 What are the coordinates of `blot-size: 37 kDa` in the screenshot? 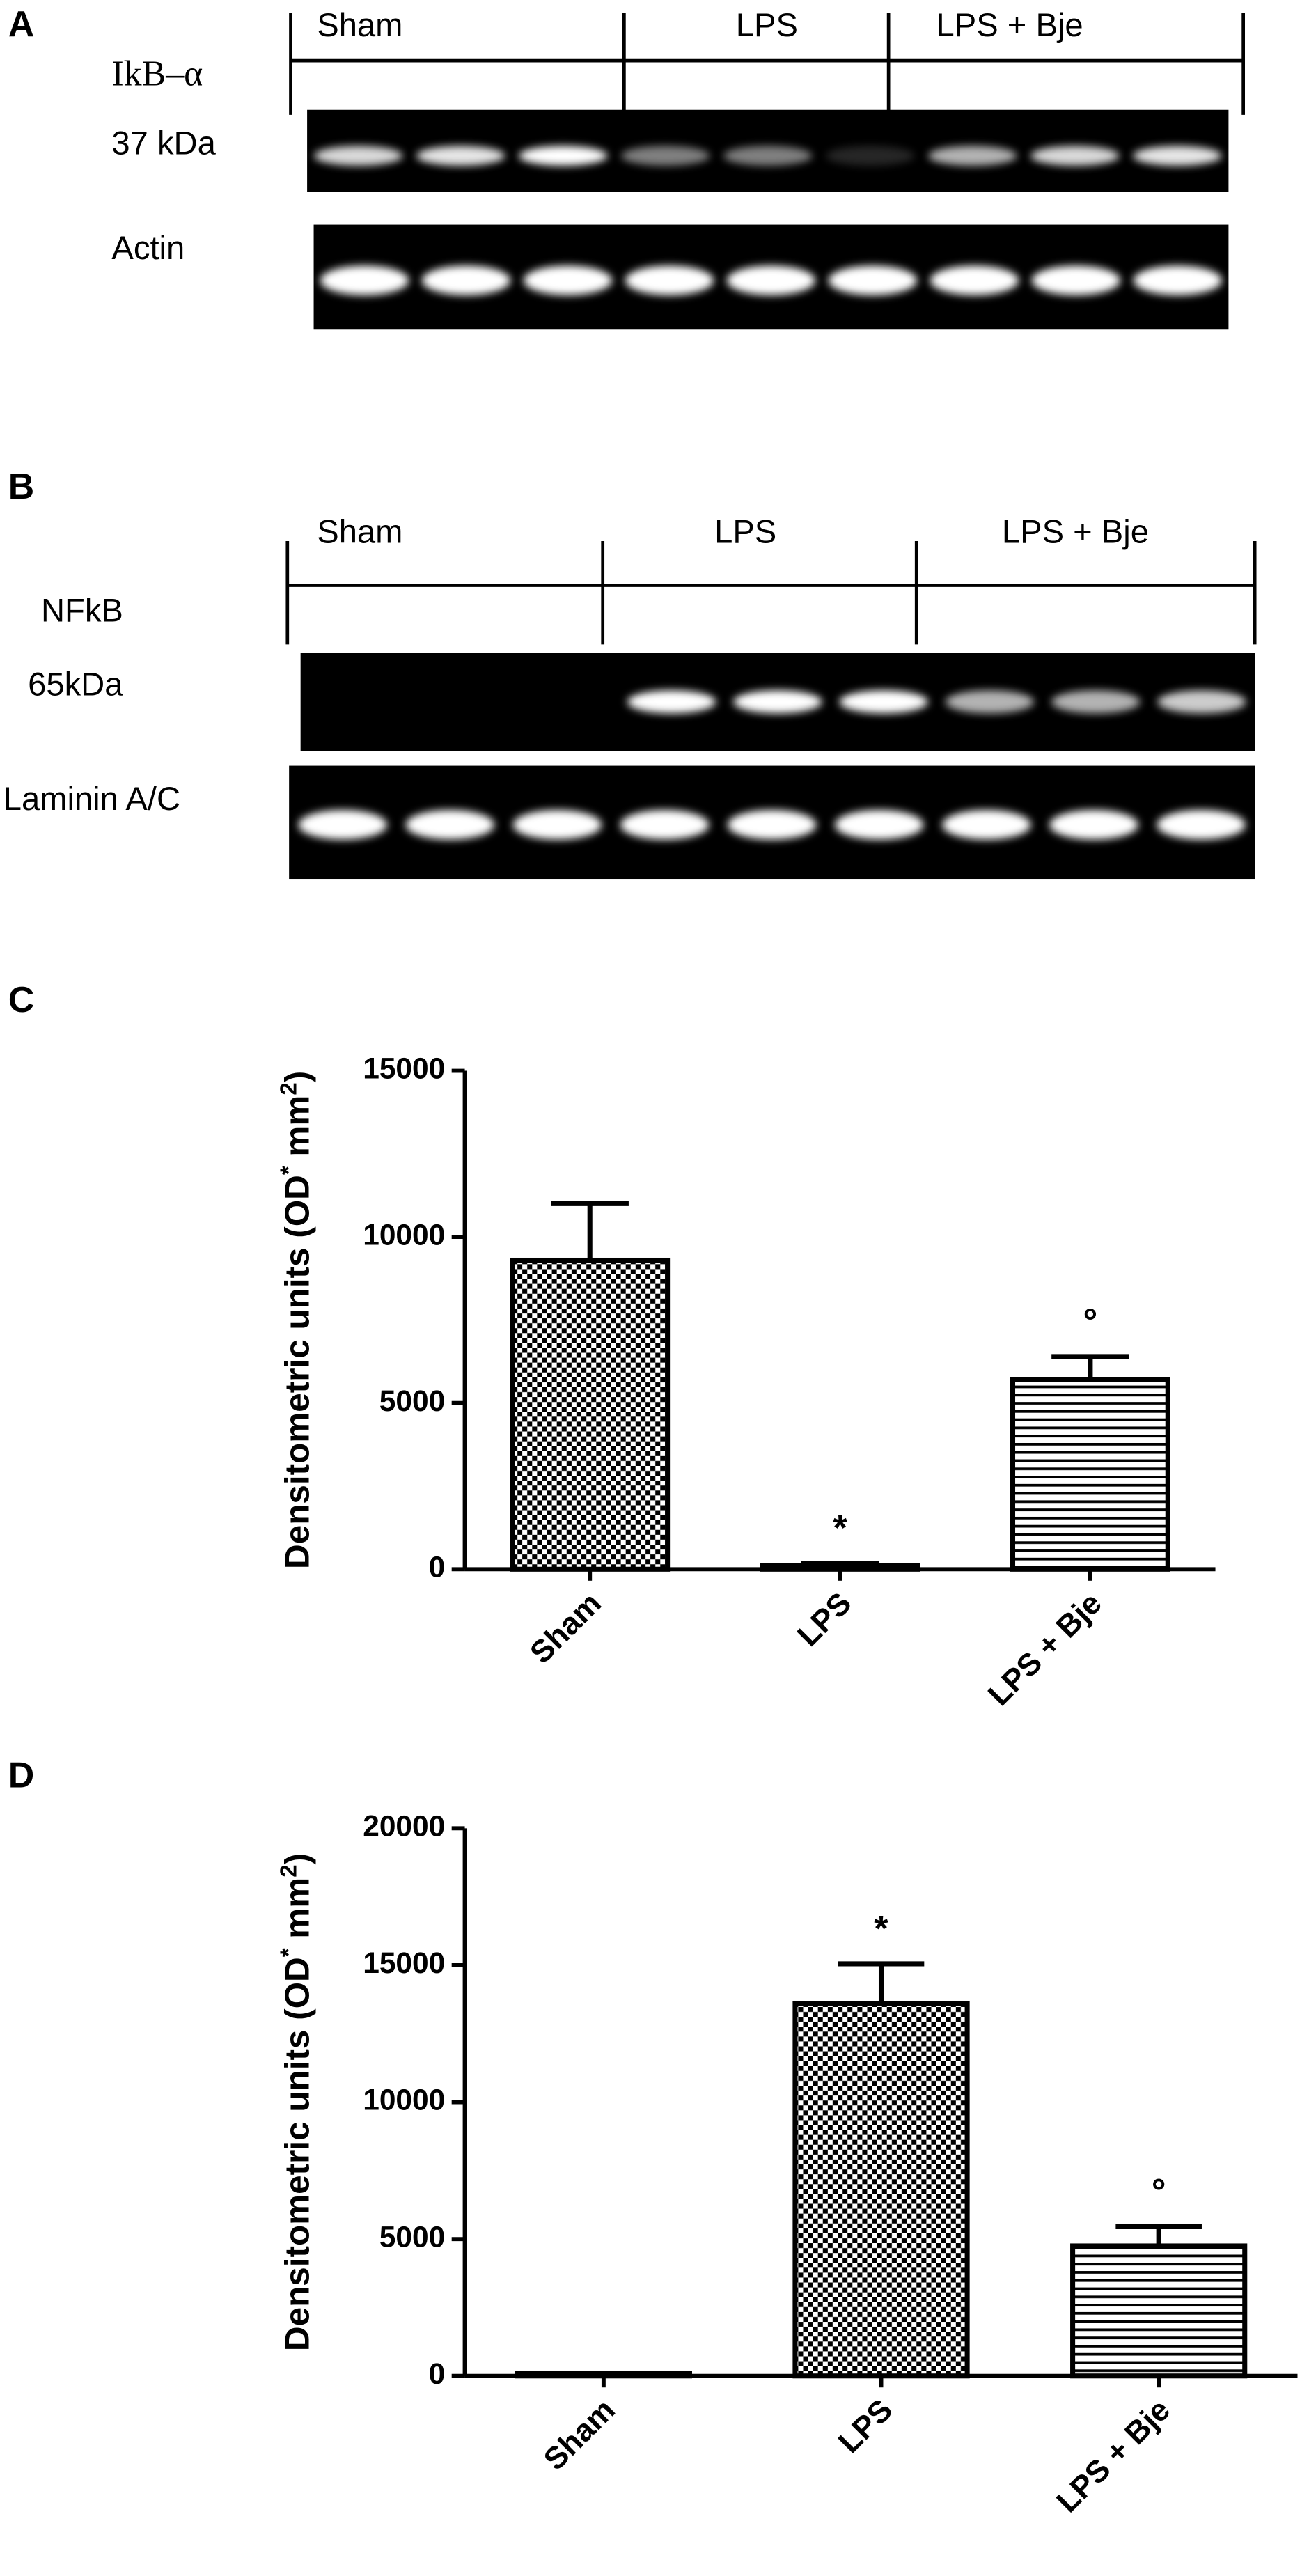 It's located at (163, 142).